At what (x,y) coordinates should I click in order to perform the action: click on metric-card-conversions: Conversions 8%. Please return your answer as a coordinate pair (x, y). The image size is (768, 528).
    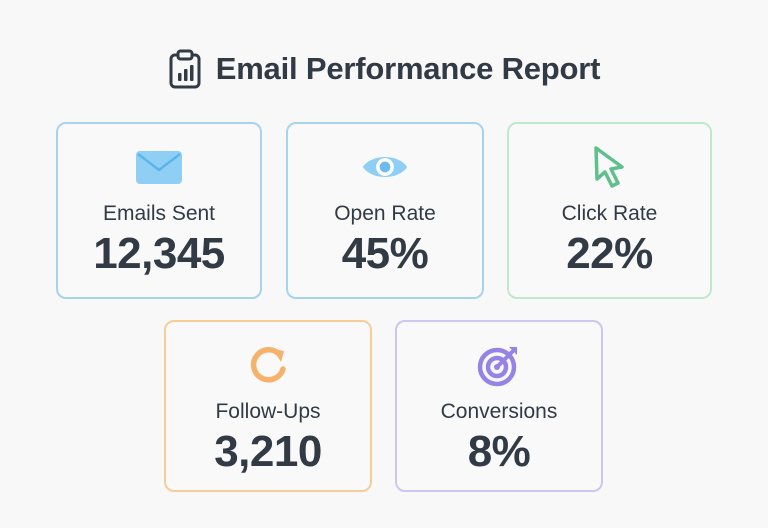
    Looking at the image, I should click on (499, 406).